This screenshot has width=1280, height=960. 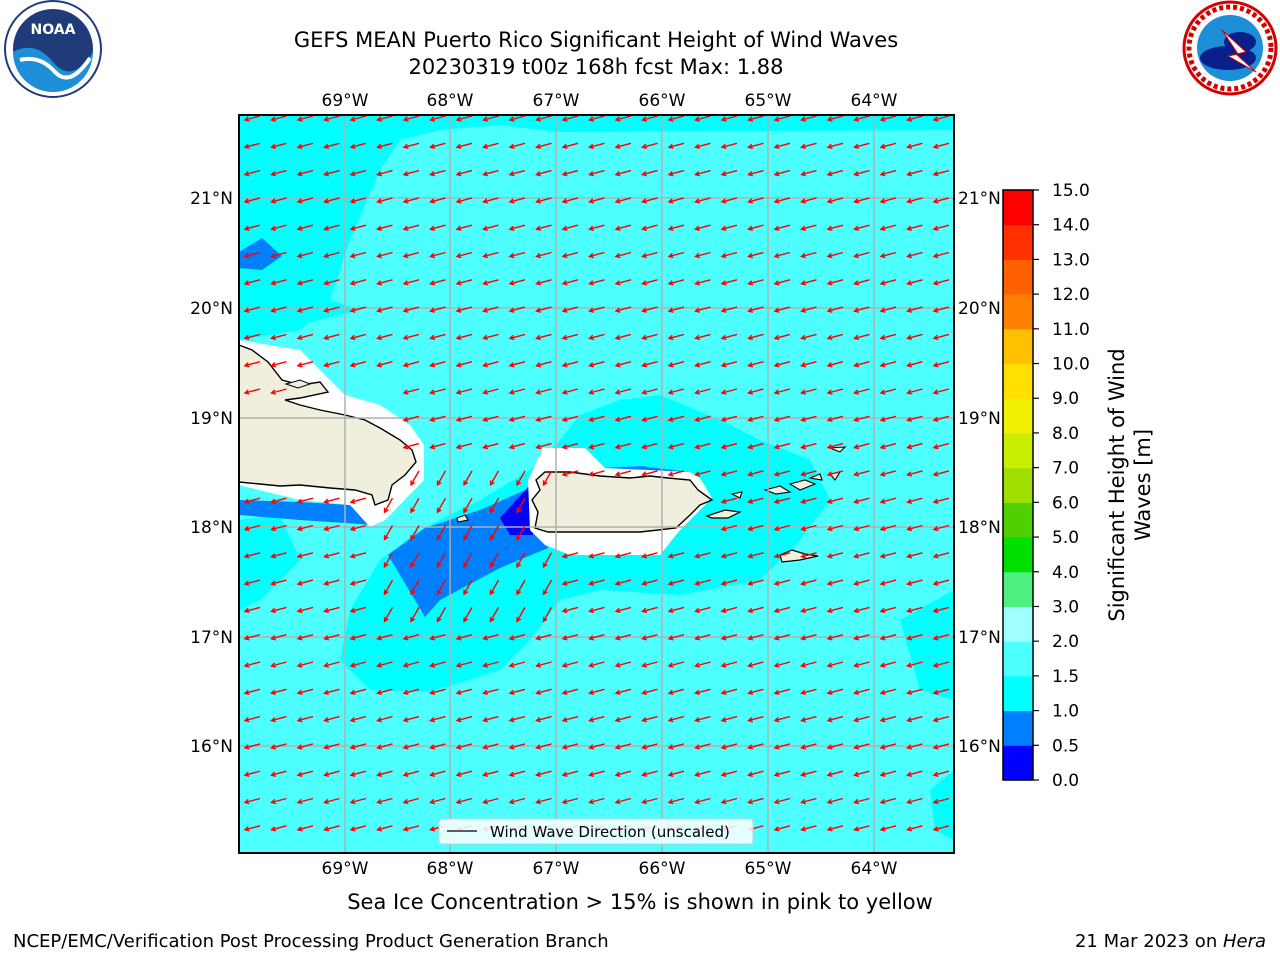 What do you see at coordinates (211, 528) in the screenshot?
I see `lat-label: 18°N` at bounding box center [211, 528].